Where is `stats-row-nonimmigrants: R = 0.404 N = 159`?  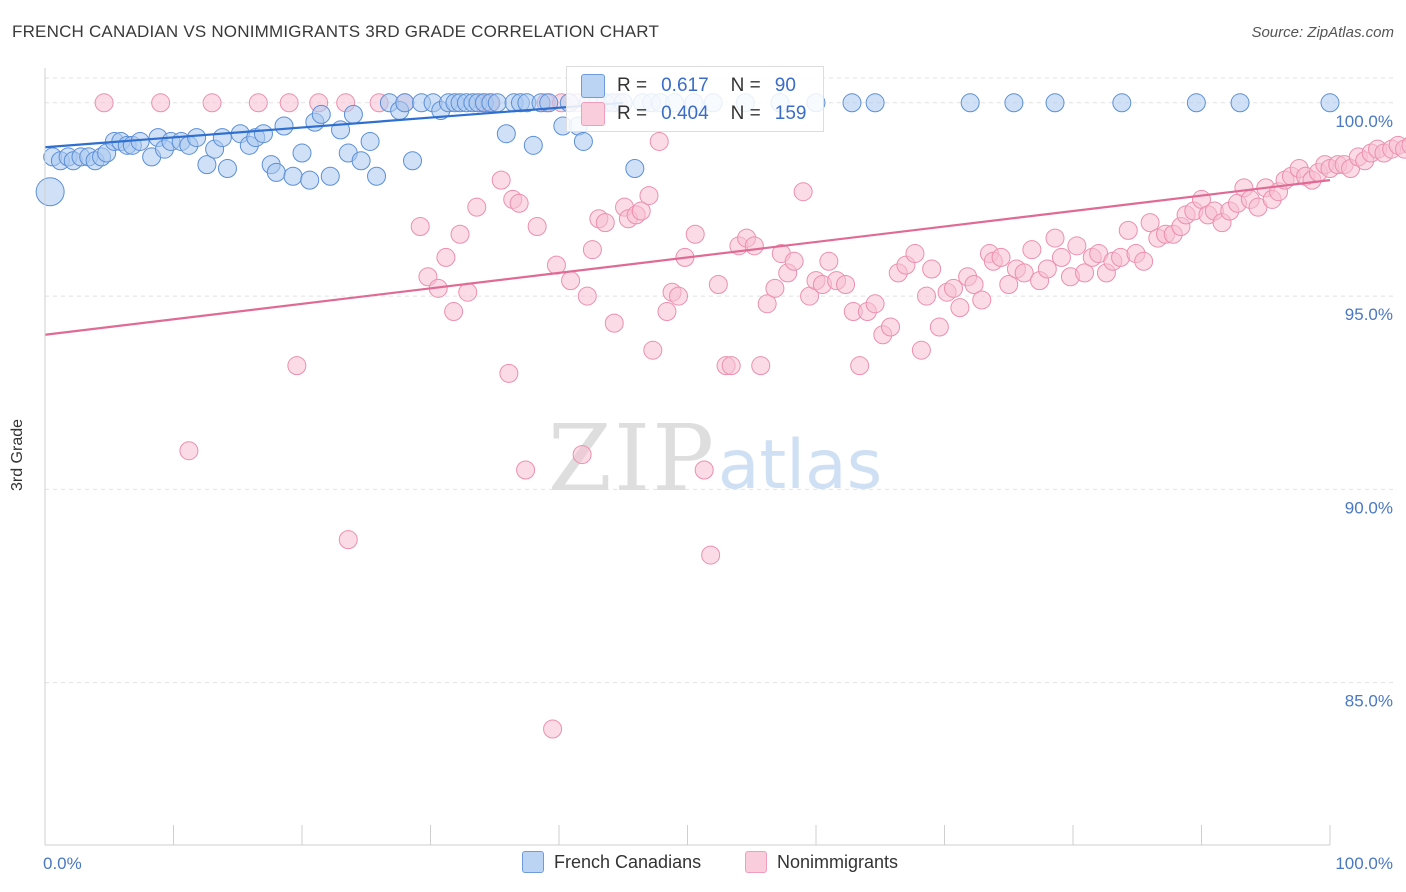 stats-row-nonimmigrants: R = 0.404 N = 159 is located at coordinates (693, 114).